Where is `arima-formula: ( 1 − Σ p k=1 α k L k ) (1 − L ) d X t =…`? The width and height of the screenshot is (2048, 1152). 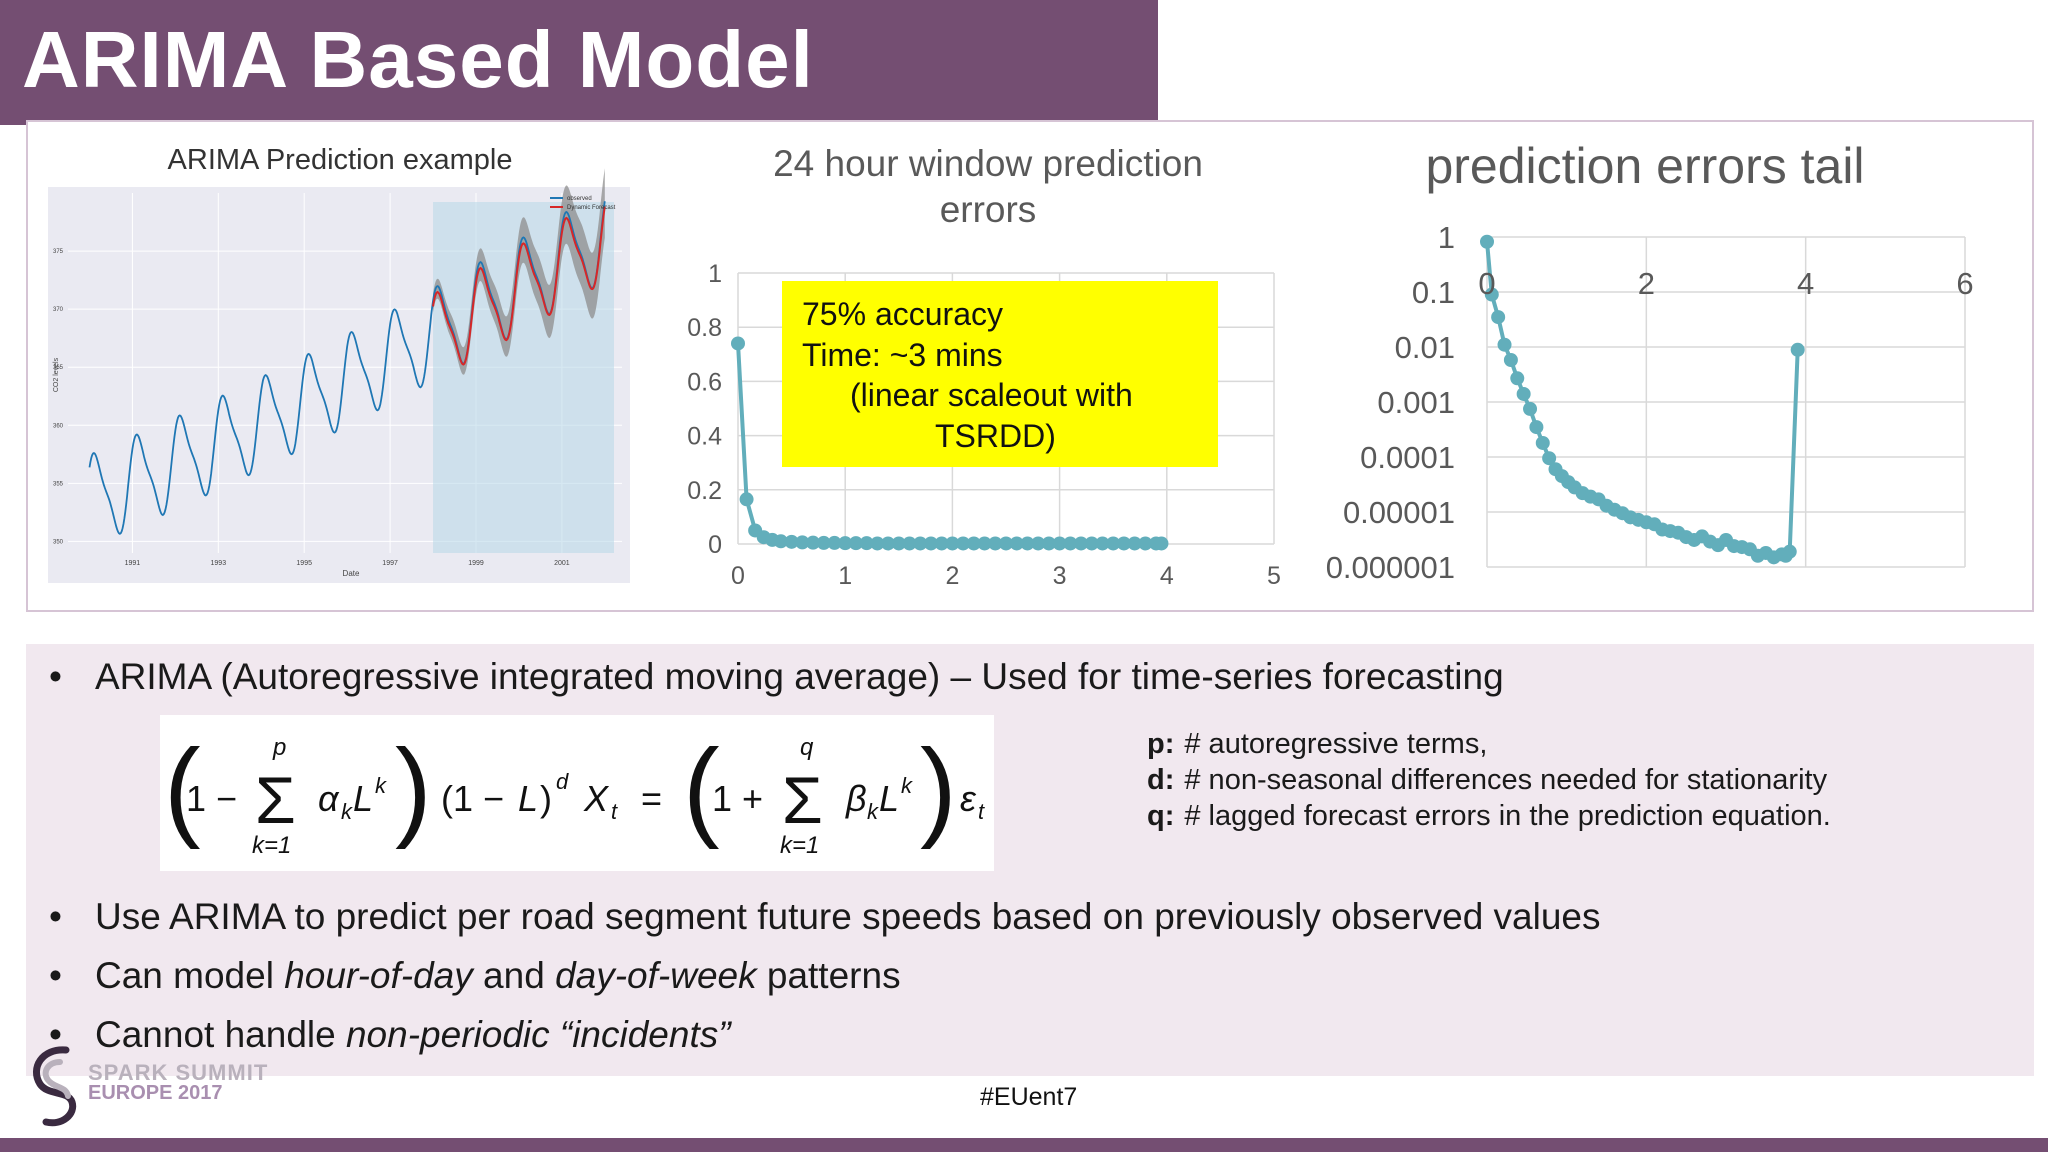
arima-formula: ( 1 − Σ p k=1 α k L k ) (1 − L ) d X t =… is located at coordinates (577, 793).